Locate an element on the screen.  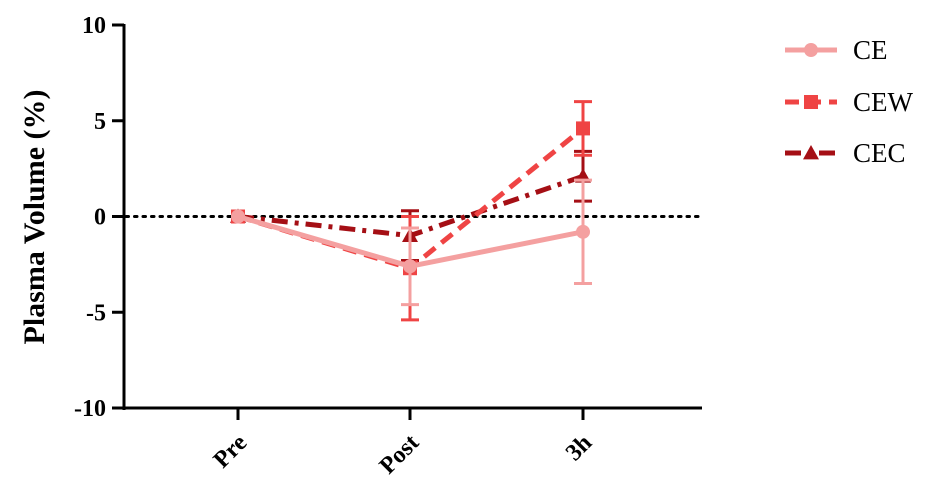
legend-item-cew: CEW is located at coordinates (849, 102).